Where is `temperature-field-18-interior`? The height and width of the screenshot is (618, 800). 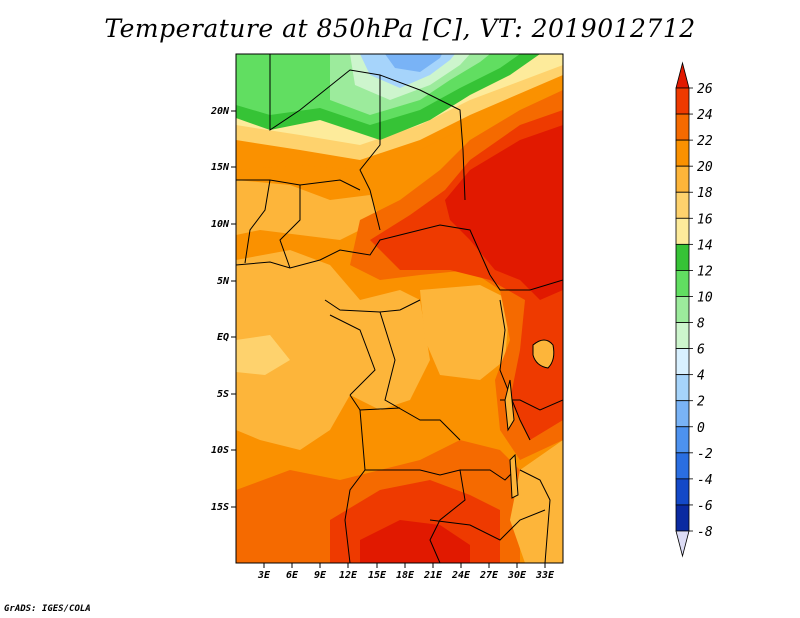
temperature-field-18-interior is located at coordinates (465, 332).